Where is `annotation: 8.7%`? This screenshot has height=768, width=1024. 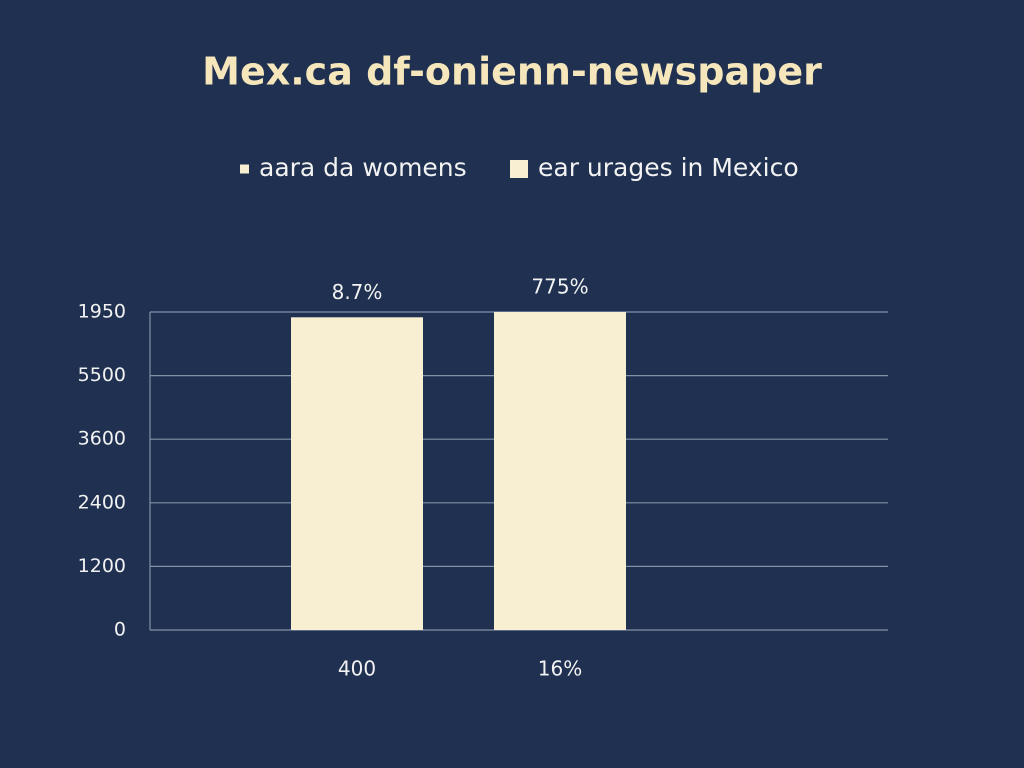
annotation: 8.7% is located at coordinates (357, 292).